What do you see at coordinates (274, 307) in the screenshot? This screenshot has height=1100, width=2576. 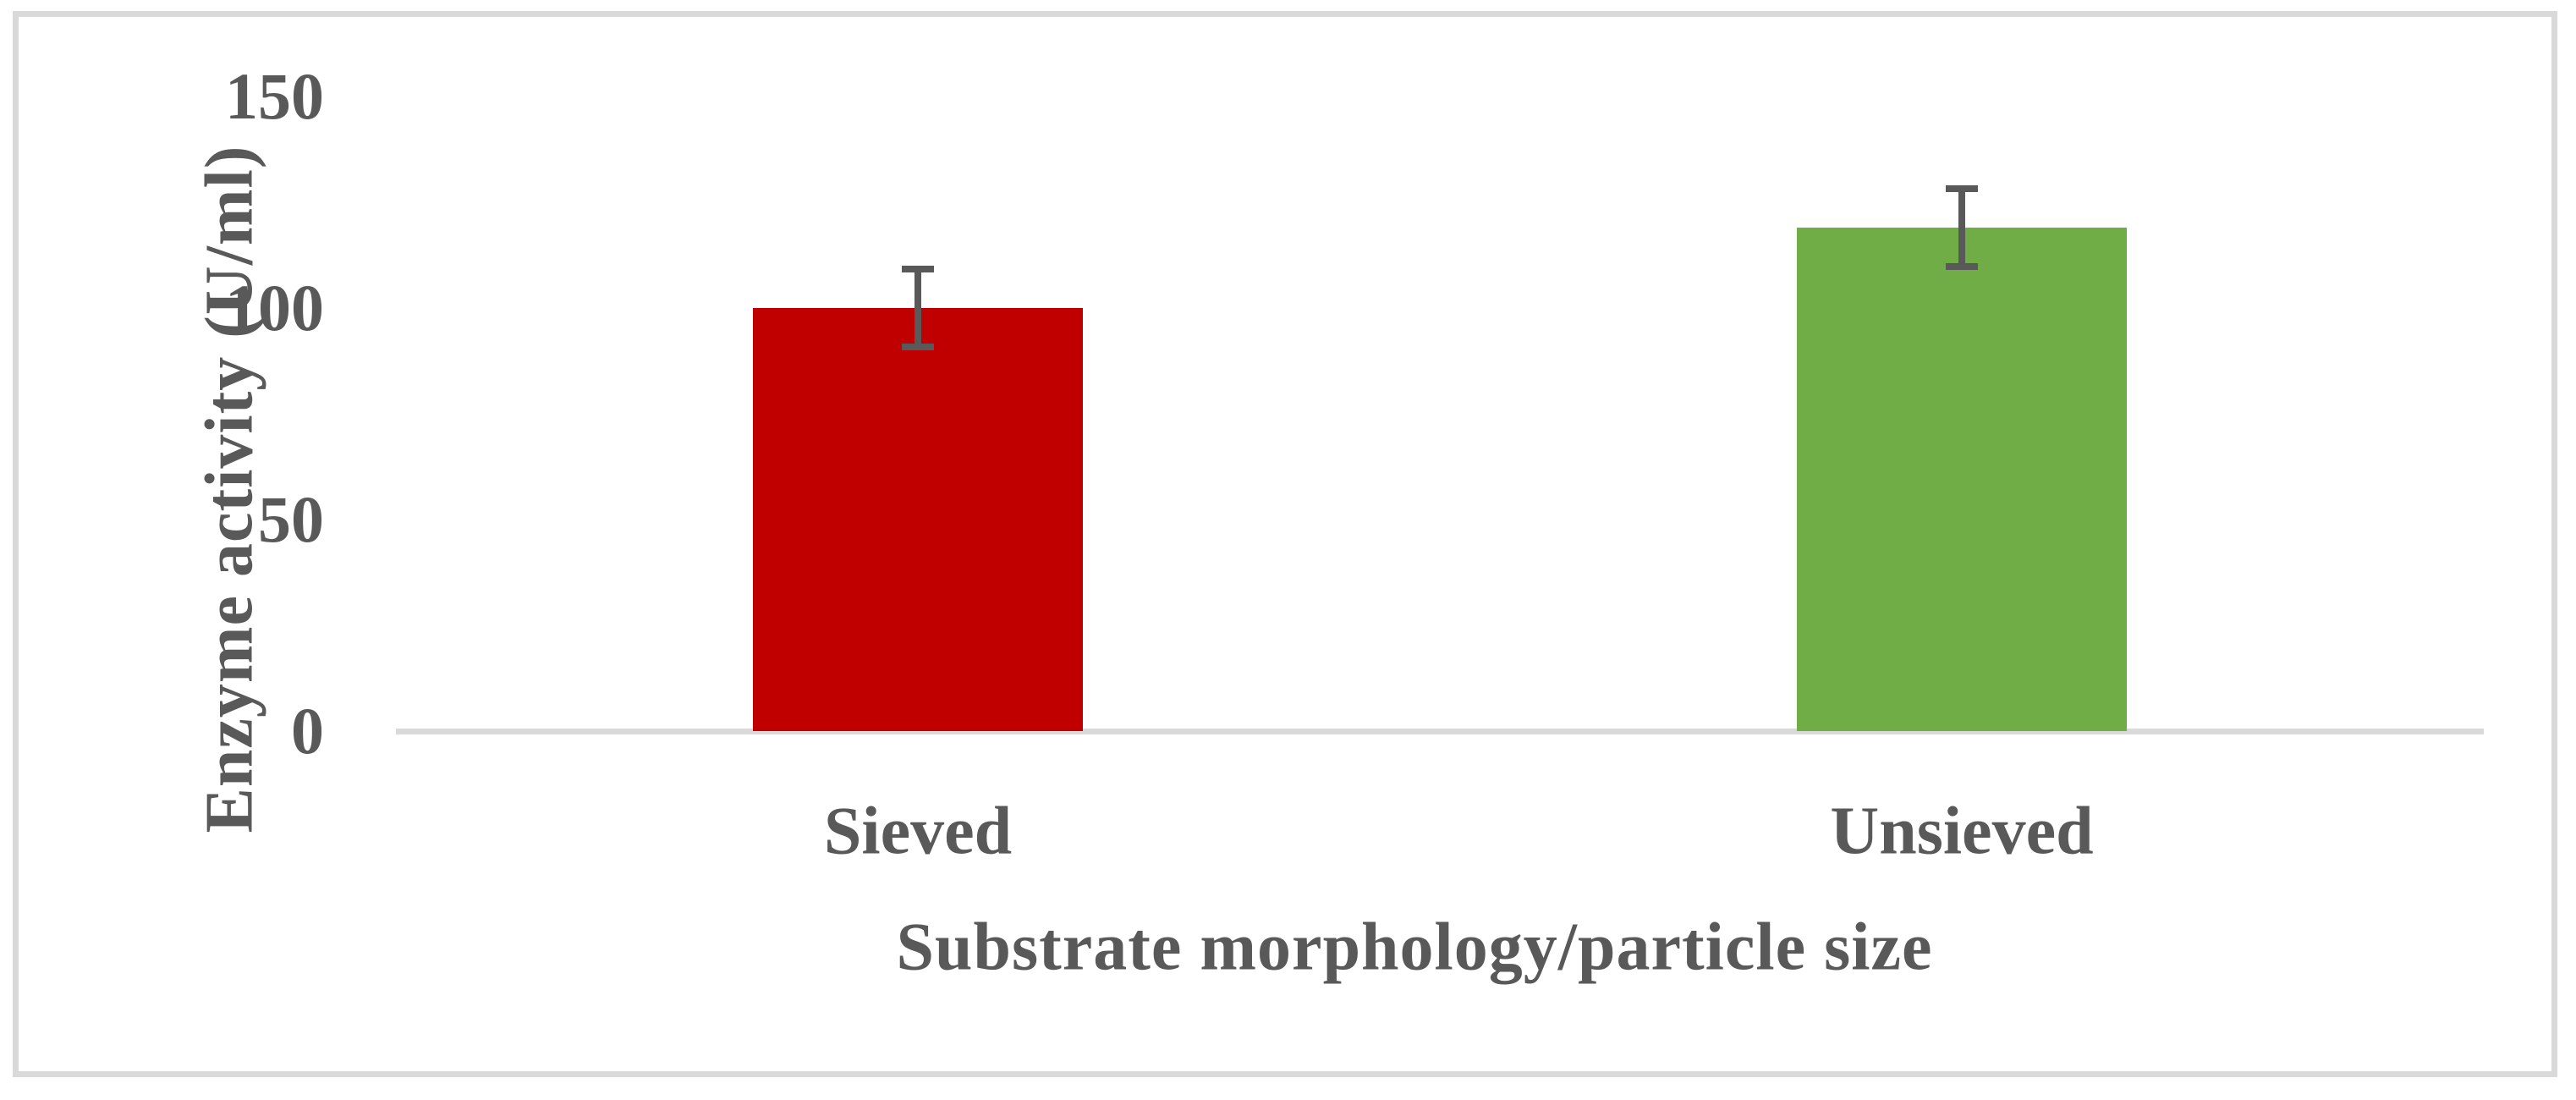 I see `y-tick-label-100: 100` at bounding box center [274, 307].